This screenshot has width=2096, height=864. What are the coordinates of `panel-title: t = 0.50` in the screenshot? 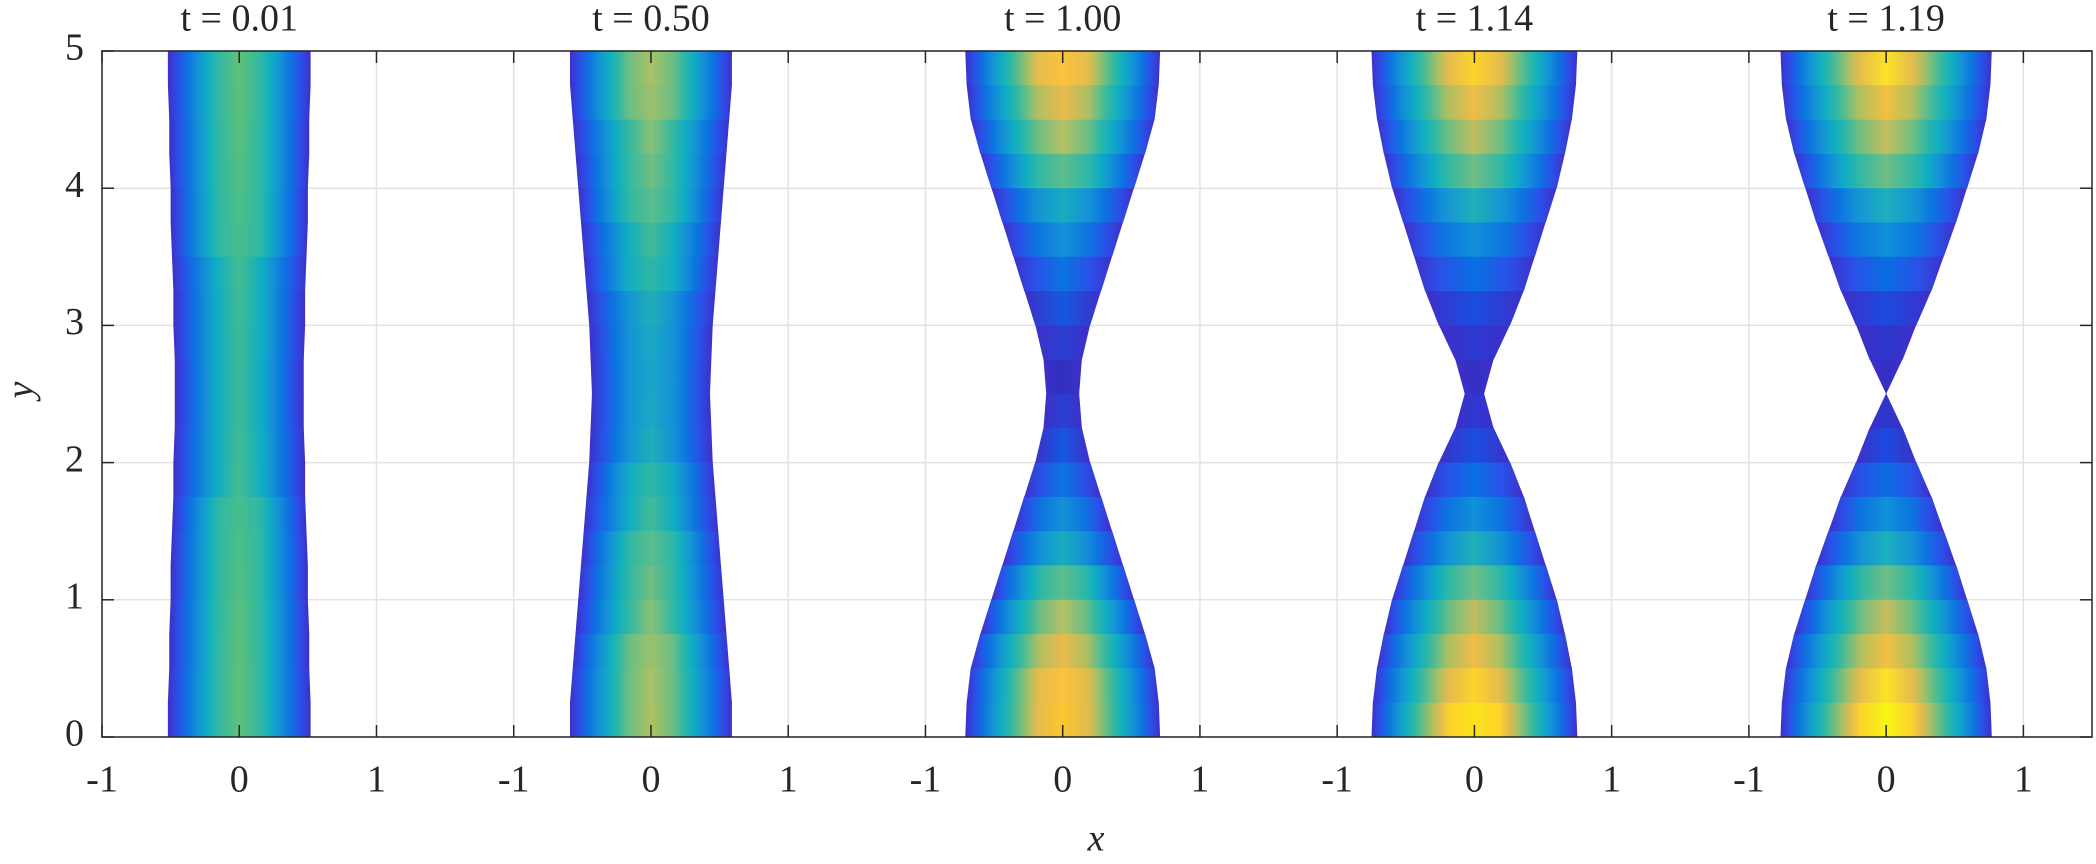 It's located at (651, 20).